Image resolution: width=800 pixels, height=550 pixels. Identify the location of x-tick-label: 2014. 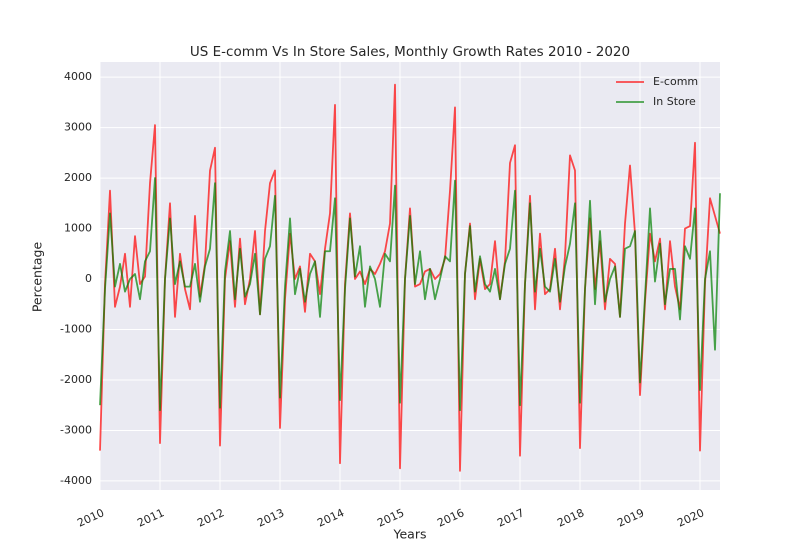
(330, 518).